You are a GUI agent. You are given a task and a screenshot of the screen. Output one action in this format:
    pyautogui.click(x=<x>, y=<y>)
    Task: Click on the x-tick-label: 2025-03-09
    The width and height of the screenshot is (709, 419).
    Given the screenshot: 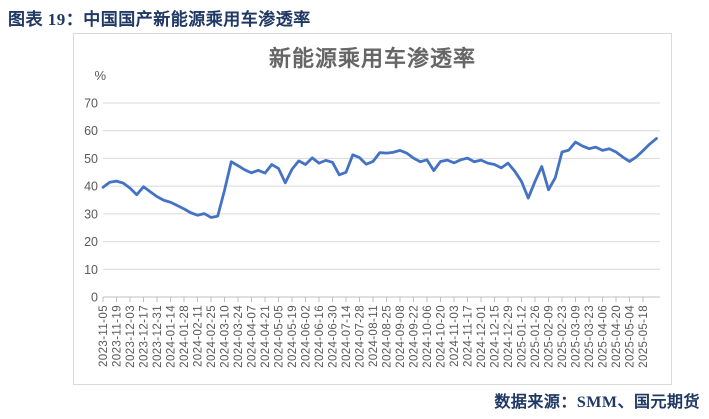 What is the action you would take?
    pyautogui.click(x=577, y=336)
    